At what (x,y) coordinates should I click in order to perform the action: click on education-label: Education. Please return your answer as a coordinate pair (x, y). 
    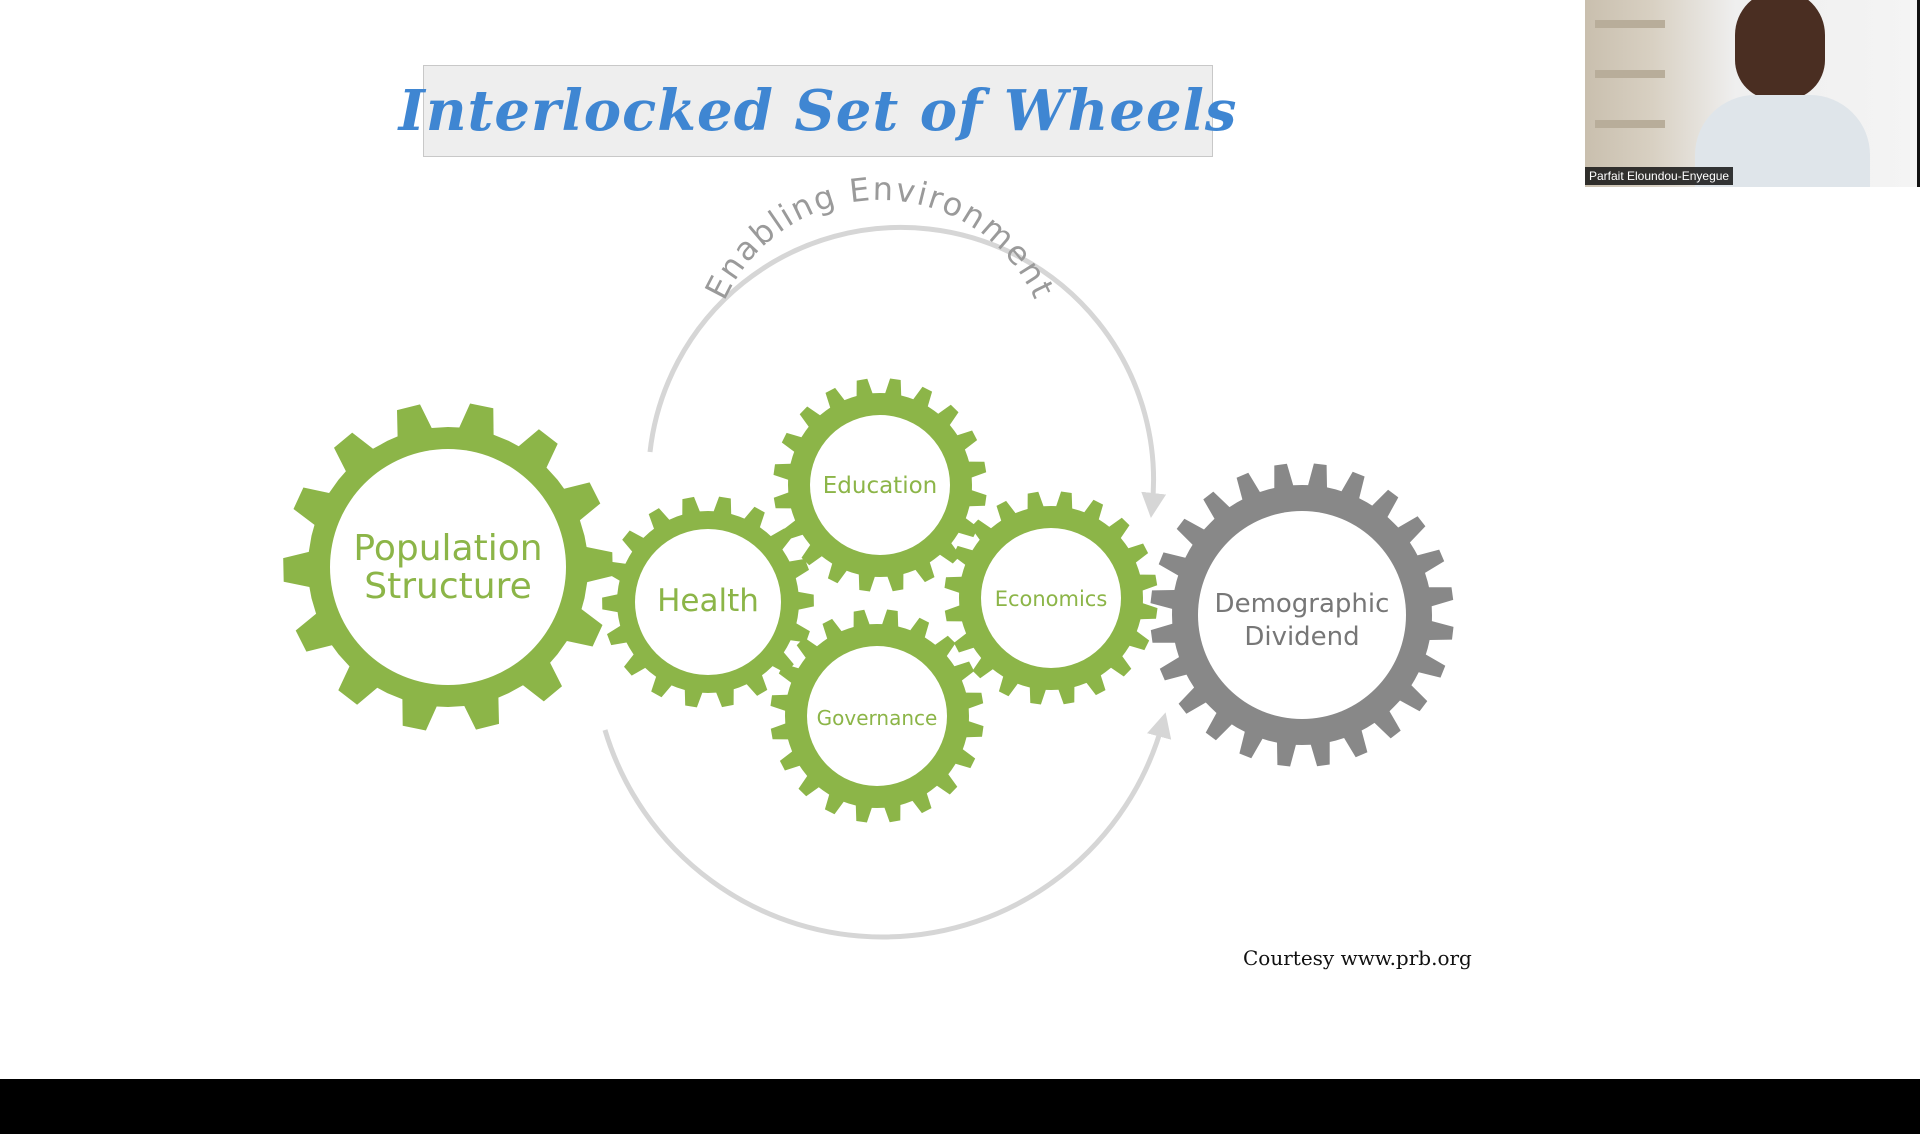
    Looking at the image, I should click on (880, 486).